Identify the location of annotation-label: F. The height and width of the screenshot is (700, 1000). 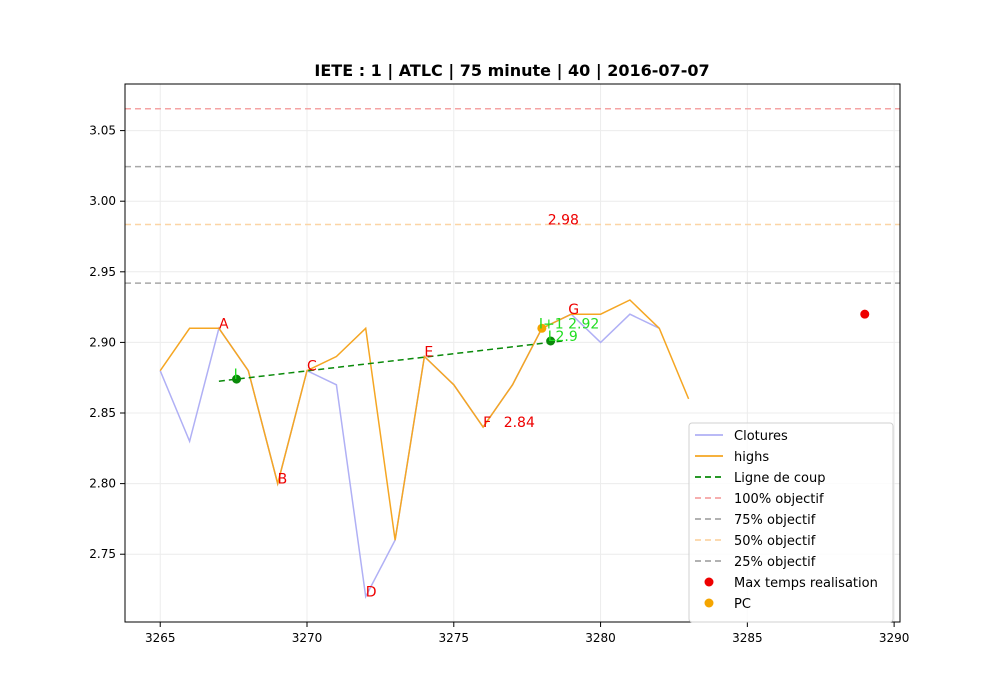
(487, 423).